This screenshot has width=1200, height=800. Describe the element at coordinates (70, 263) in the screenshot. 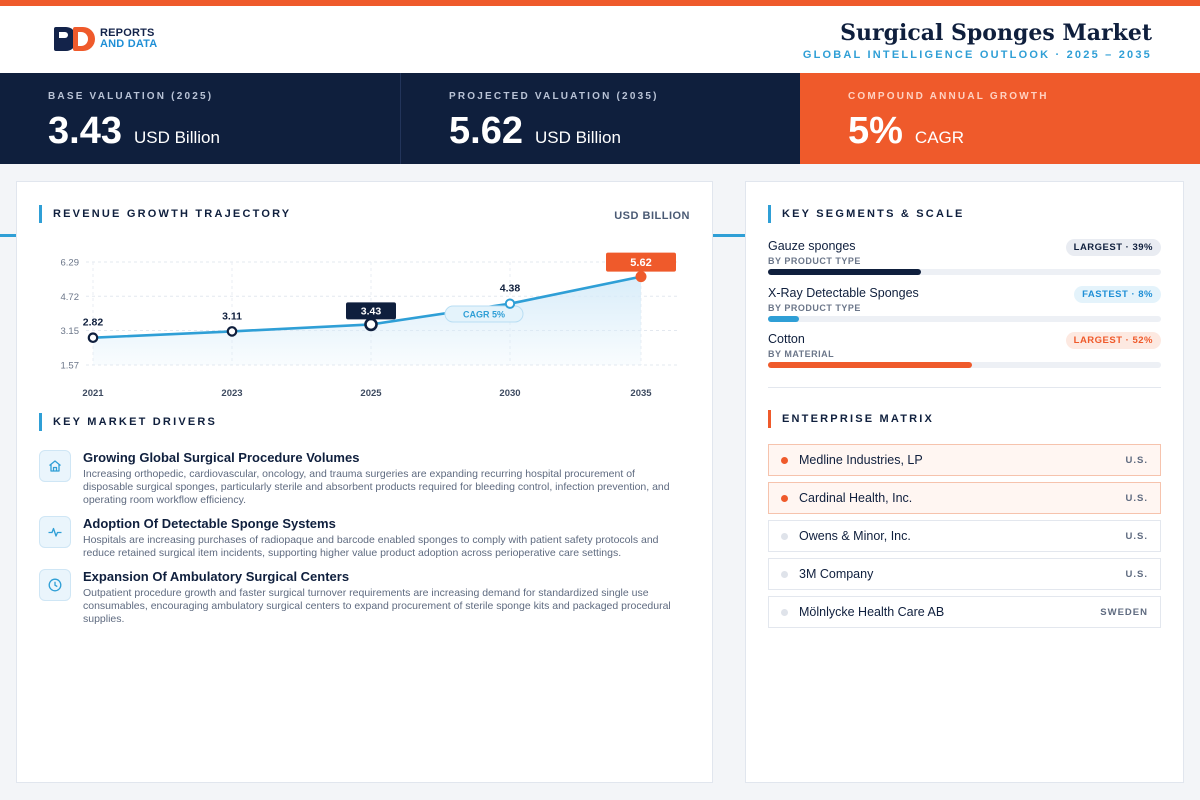

I see `y-tick-label: 6.29` at that location.